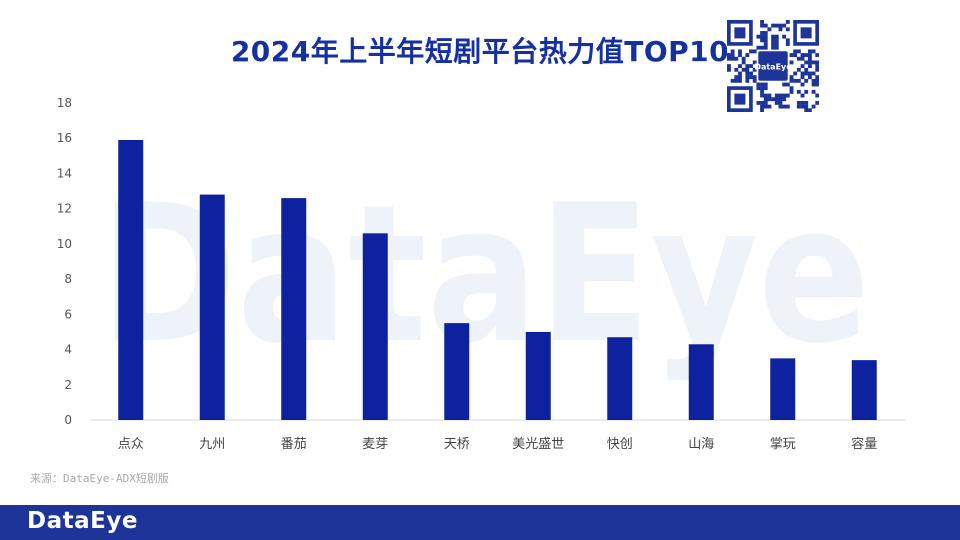  What do you see at coordinates (68, 314) in the screenshot?
I see `y-tick-label: 6` at bounding box center [68, 314].